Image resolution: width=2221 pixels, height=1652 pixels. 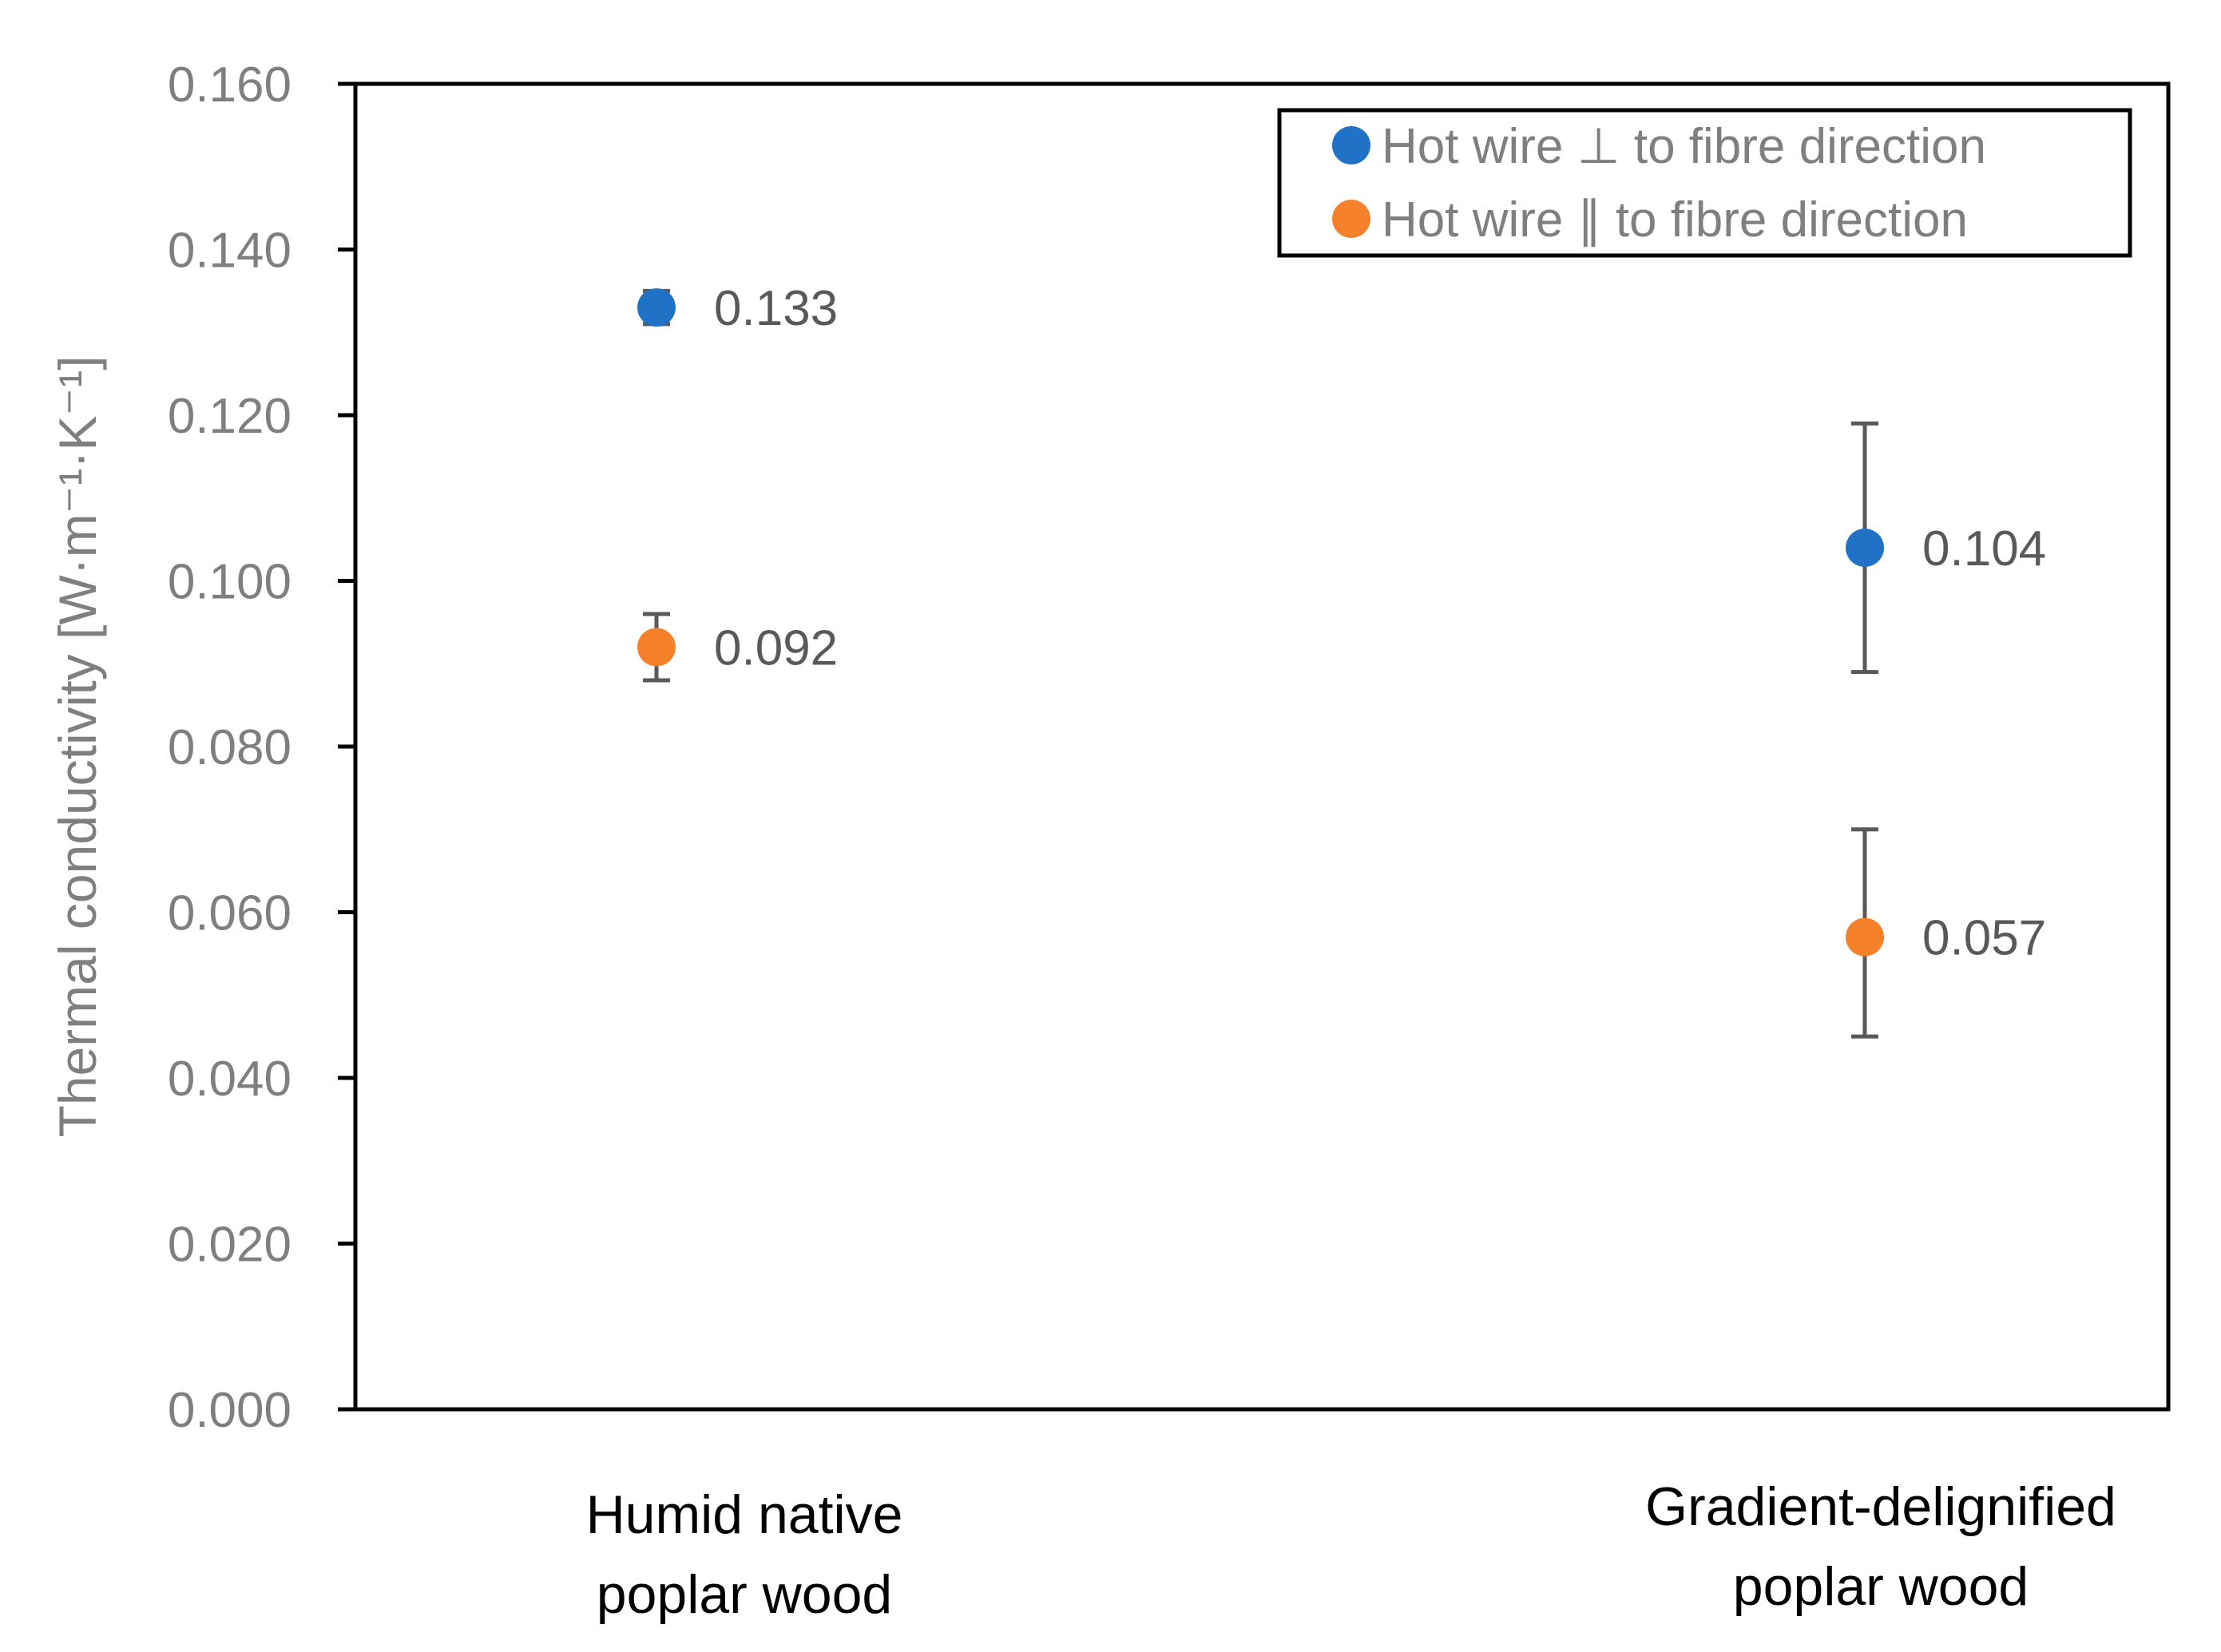 I want to click on data-label-series-0-cat-1: 0.104, so click(x=1984, y=548).